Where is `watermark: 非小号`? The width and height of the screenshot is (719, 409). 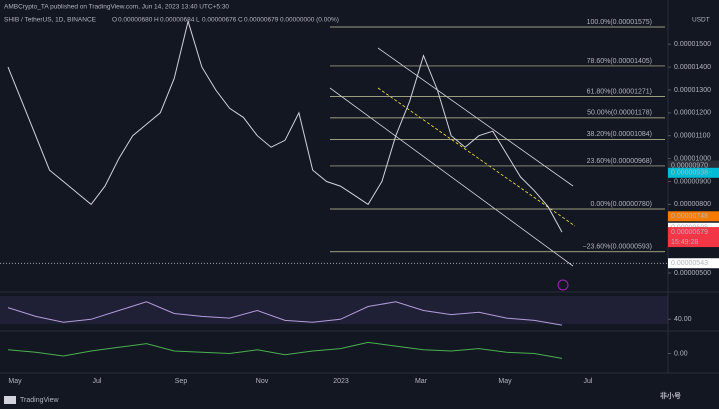
watermark: 非小号 is located at coordinates (670, 395).